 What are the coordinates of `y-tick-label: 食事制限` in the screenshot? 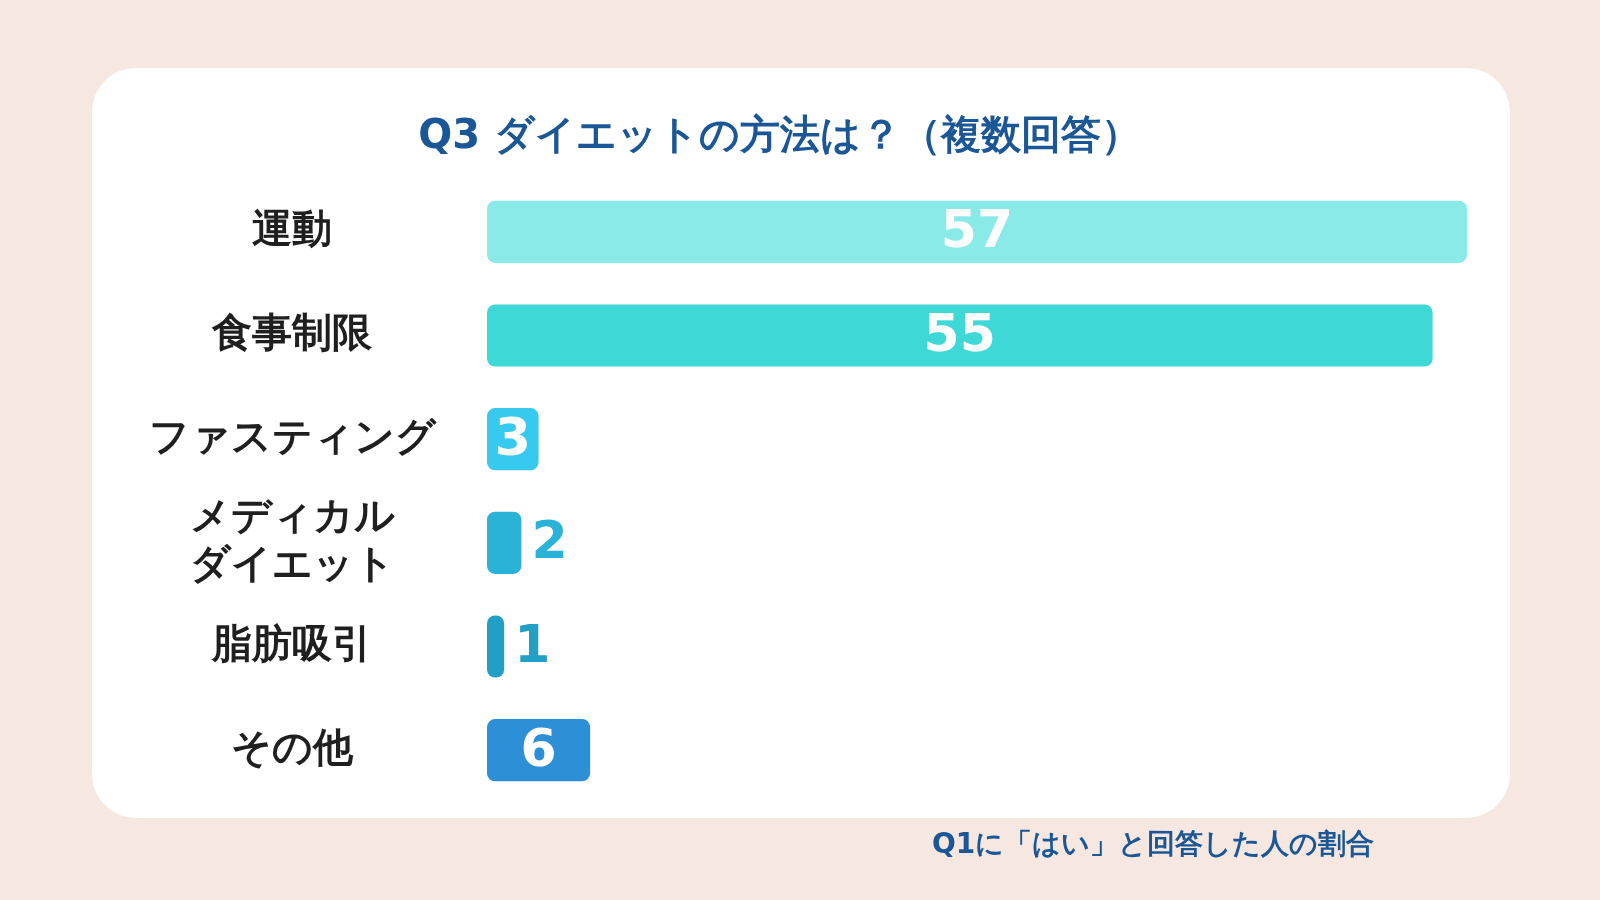 It's located at (292, 331).